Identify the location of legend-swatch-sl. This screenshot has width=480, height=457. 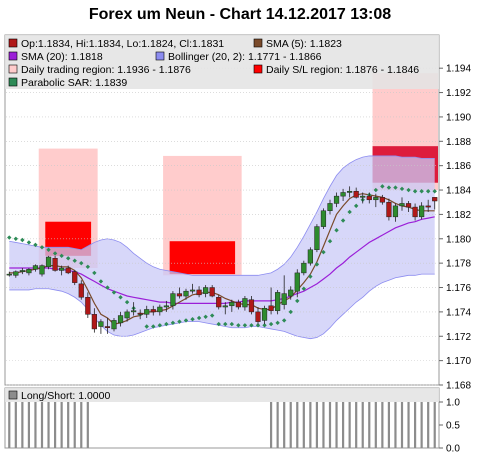
(258, 69).